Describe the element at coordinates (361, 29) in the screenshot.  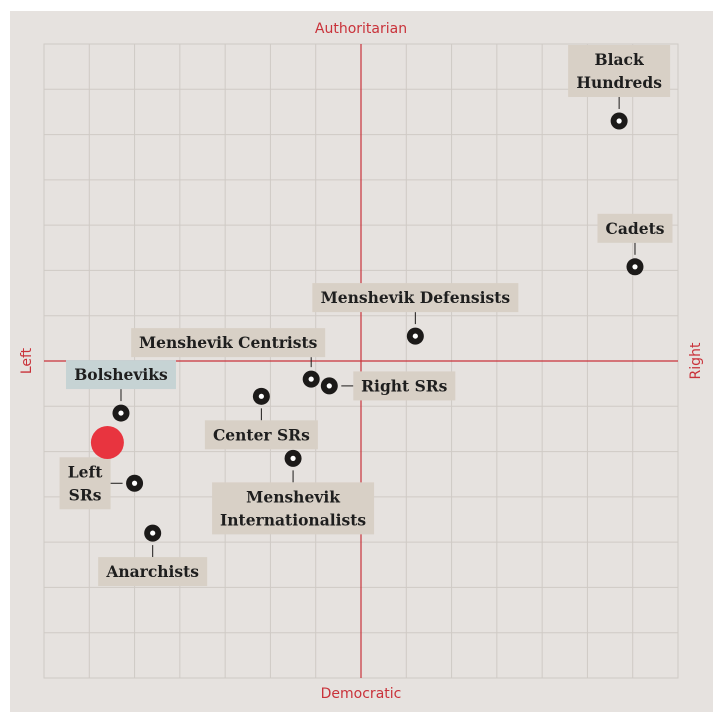
I see `axis-label-top: Authoritarian` at that location.